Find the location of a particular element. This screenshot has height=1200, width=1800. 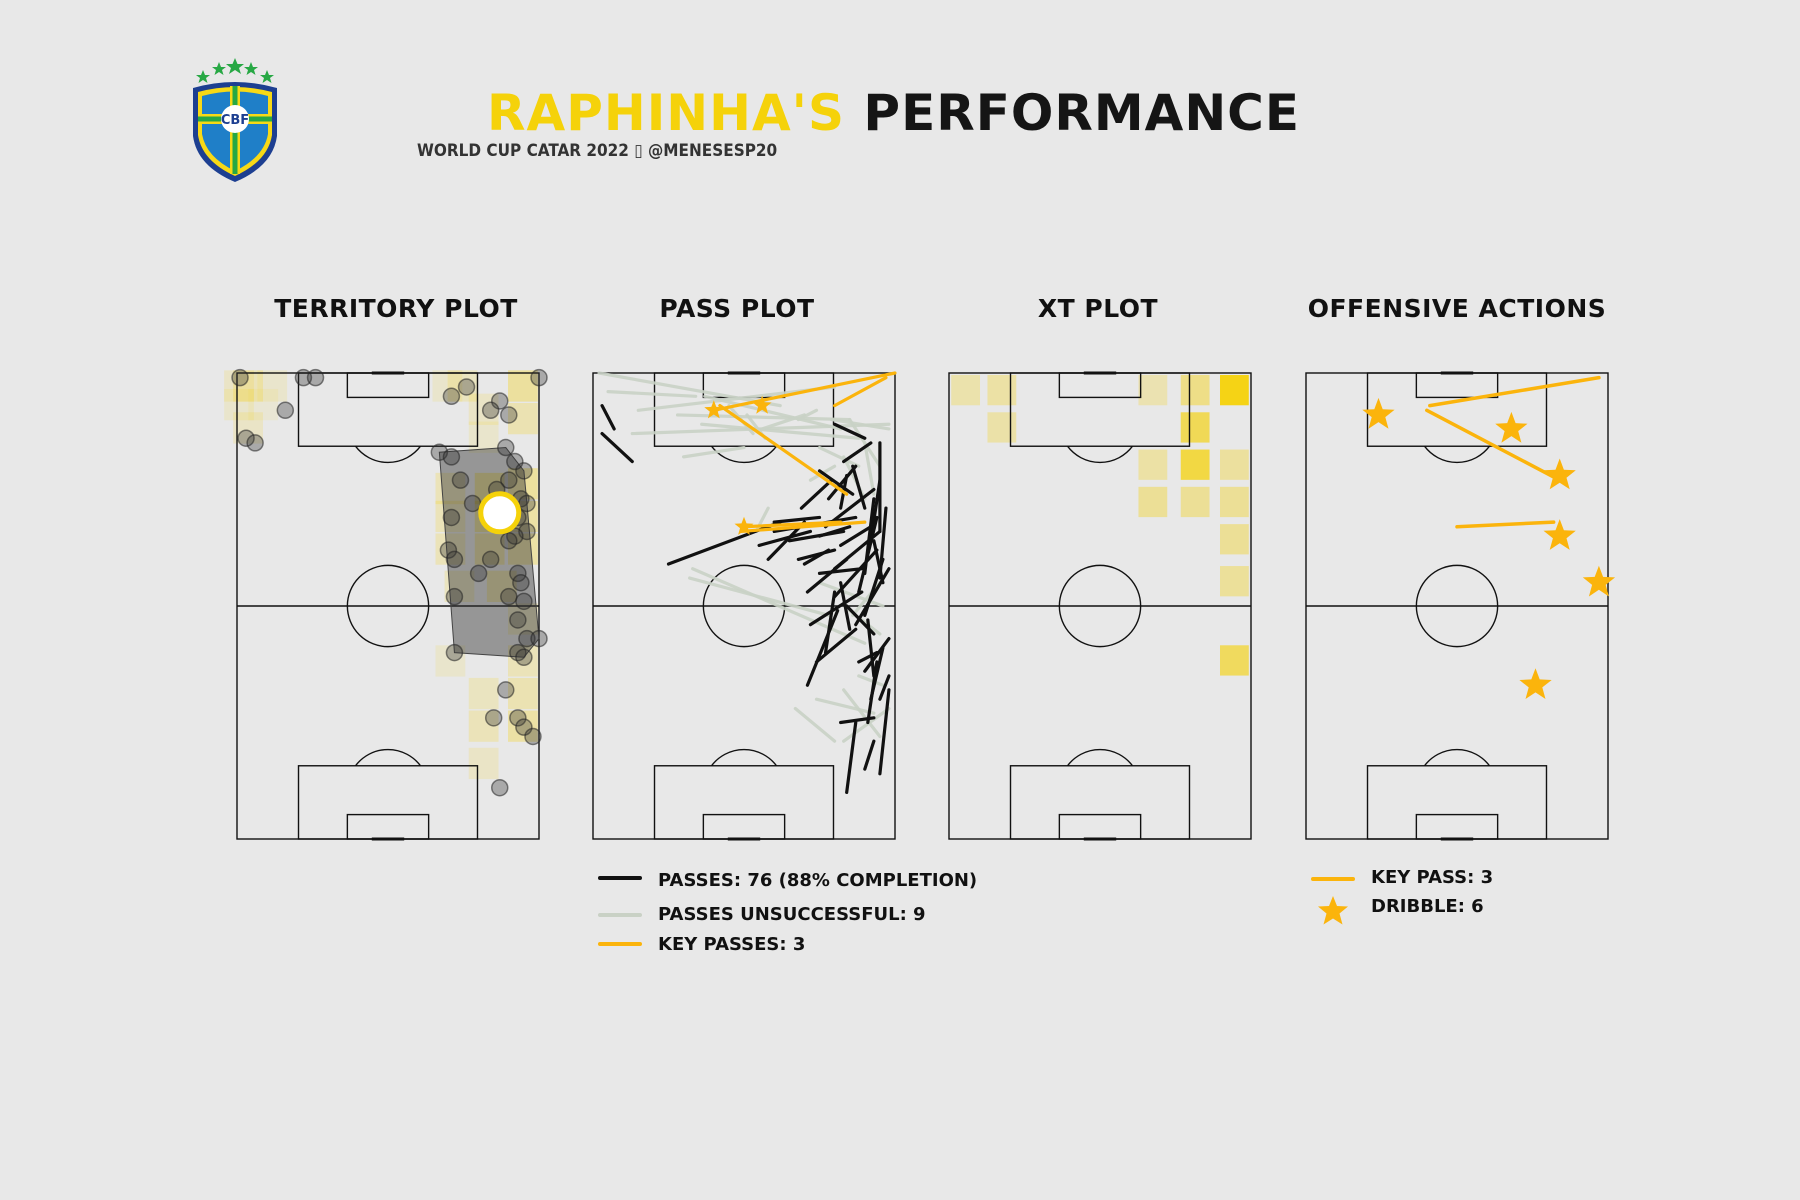

legend-swatch-unsuccessful is located at coordinates (620, 915).